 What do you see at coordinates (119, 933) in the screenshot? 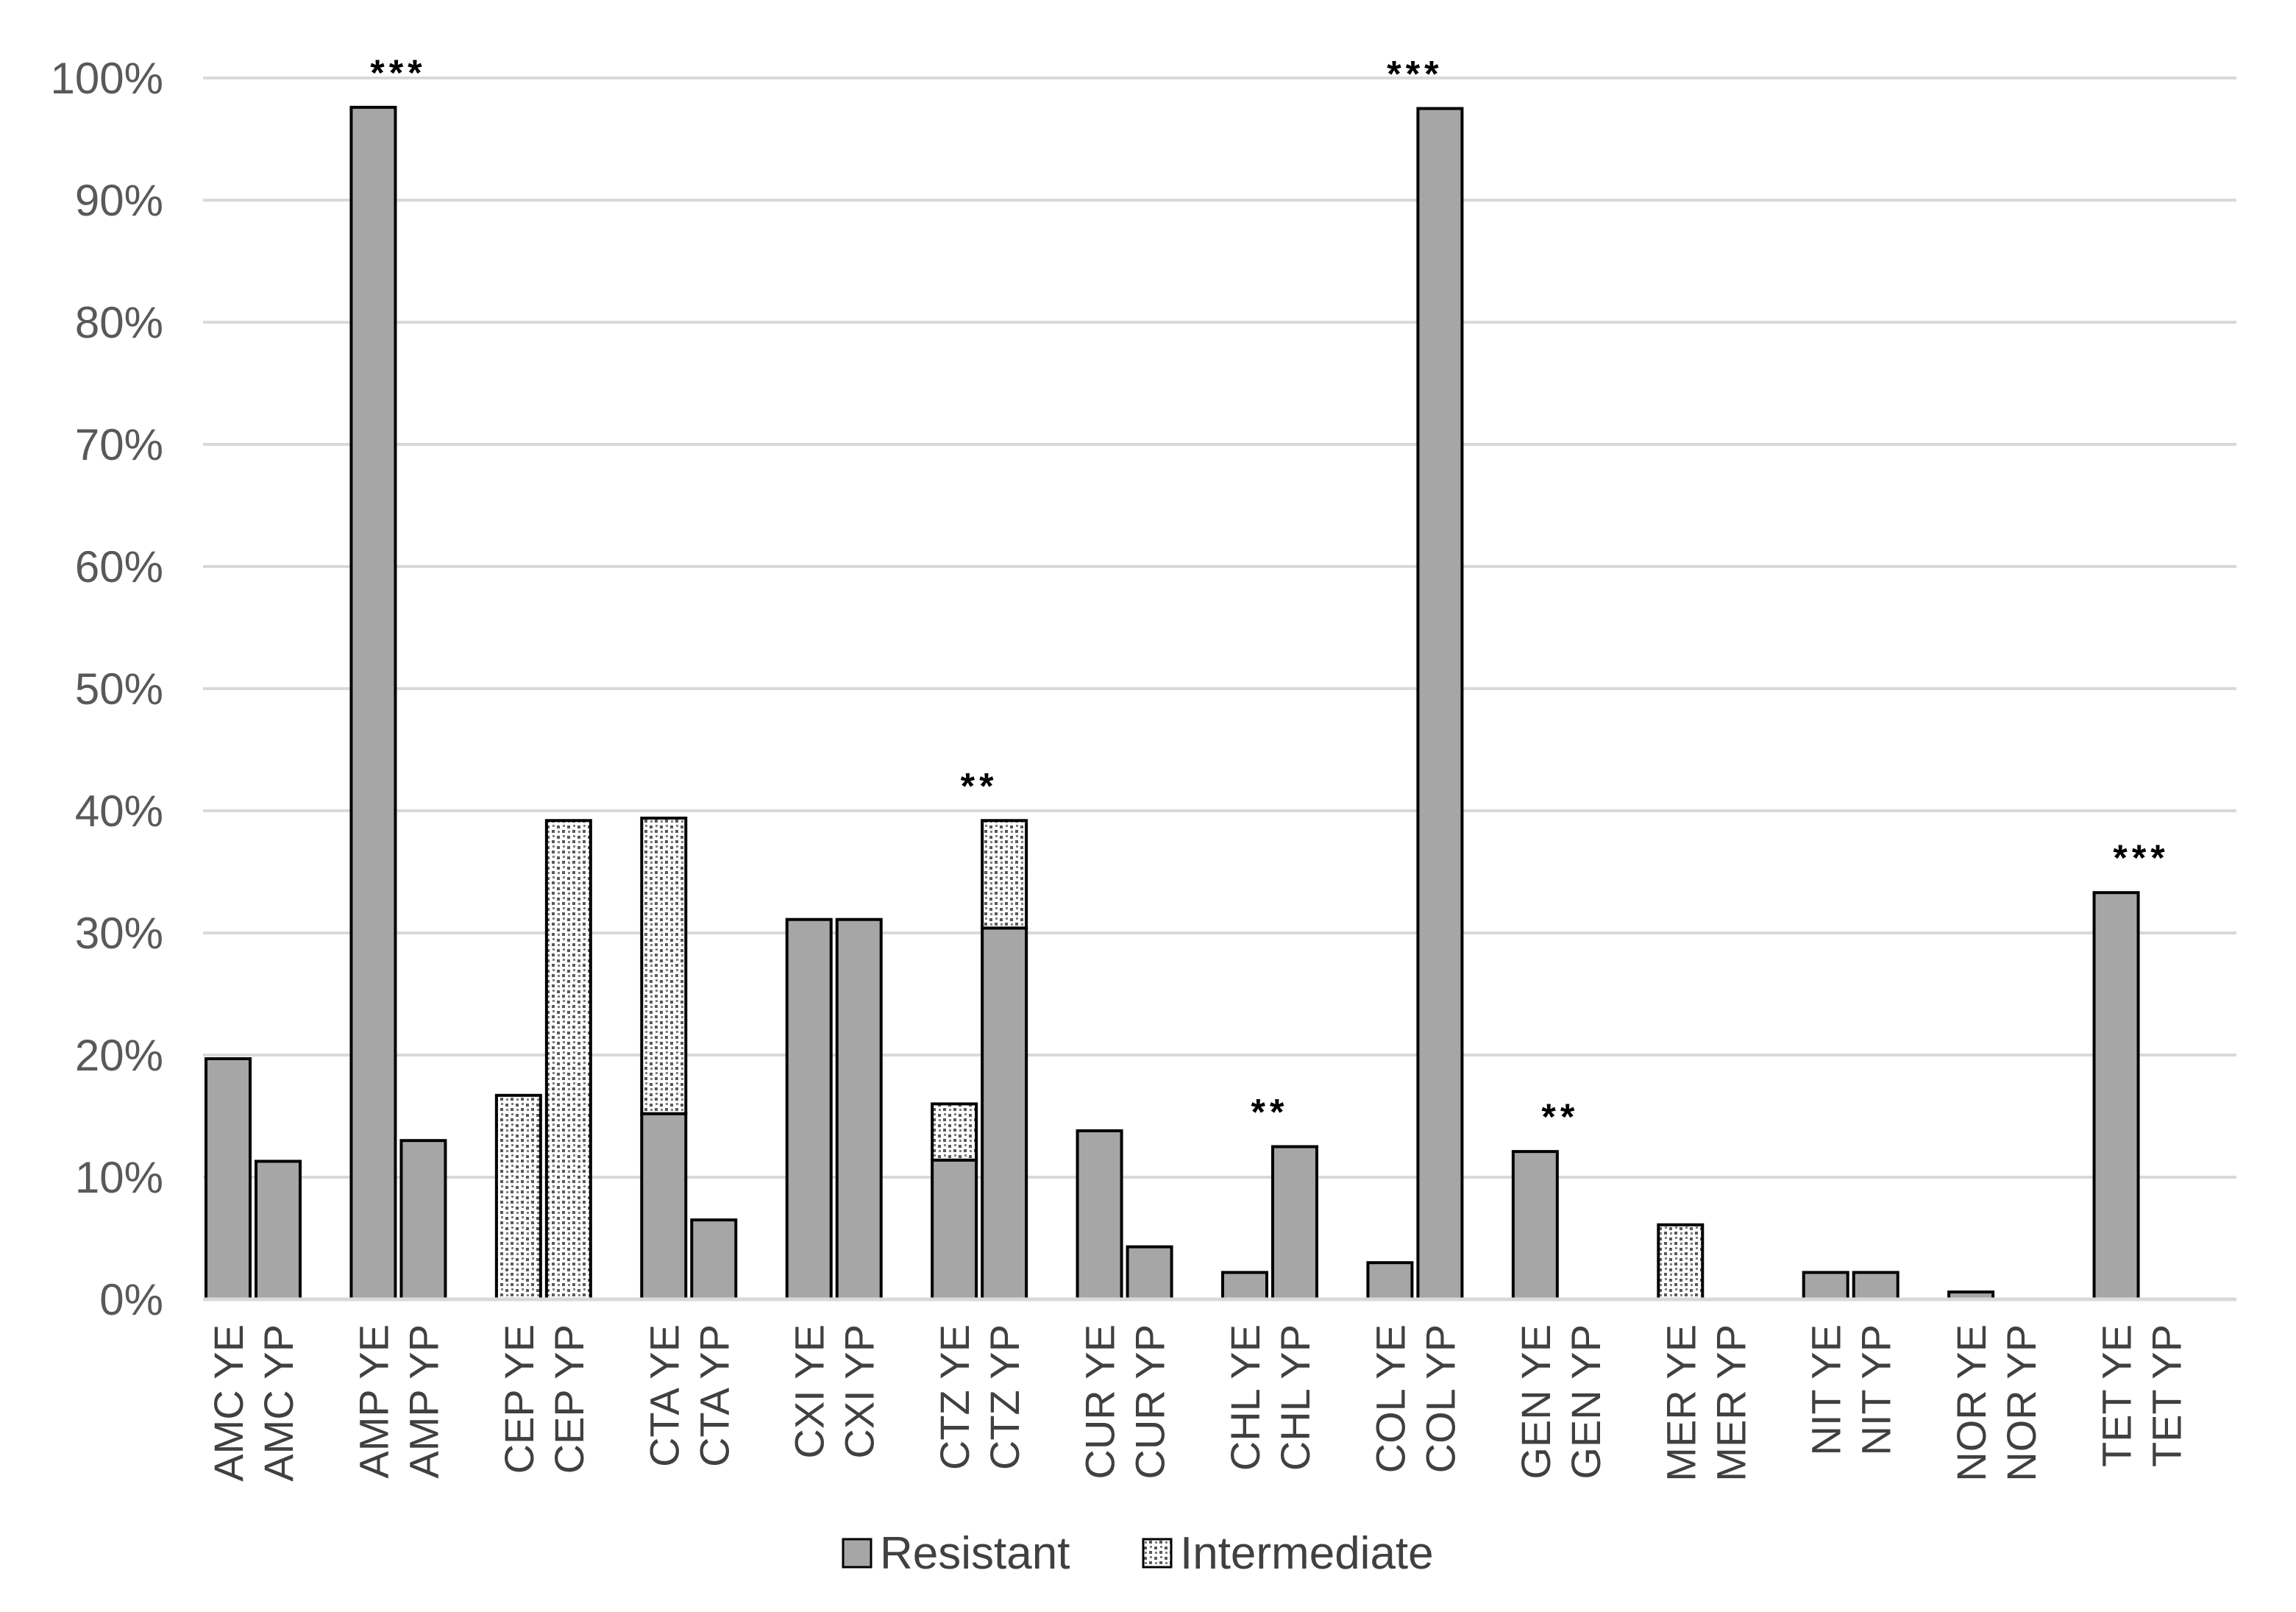
I see `y-tick-label: 30%` at bounding box center [119, 933].